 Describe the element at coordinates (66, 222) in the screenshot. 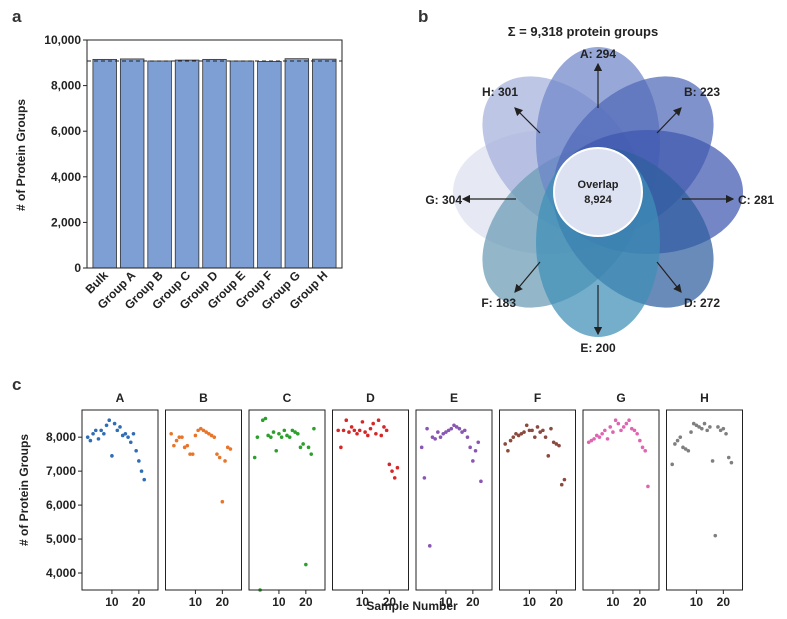

I see `bar-chart-y-tick-label: 2,000` at that location.